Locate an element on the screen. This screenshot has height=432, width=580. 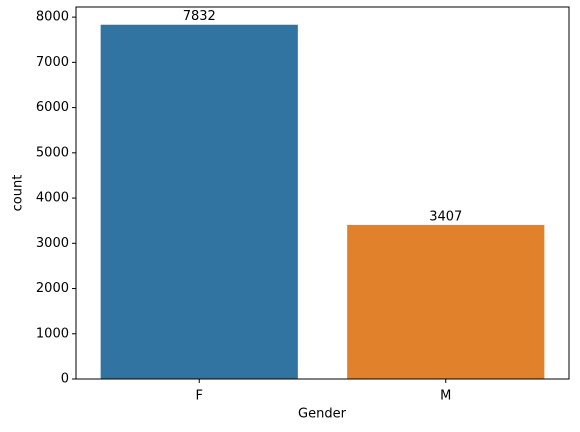
y-tick-label: 2000 is located at coordinates (52, 288).